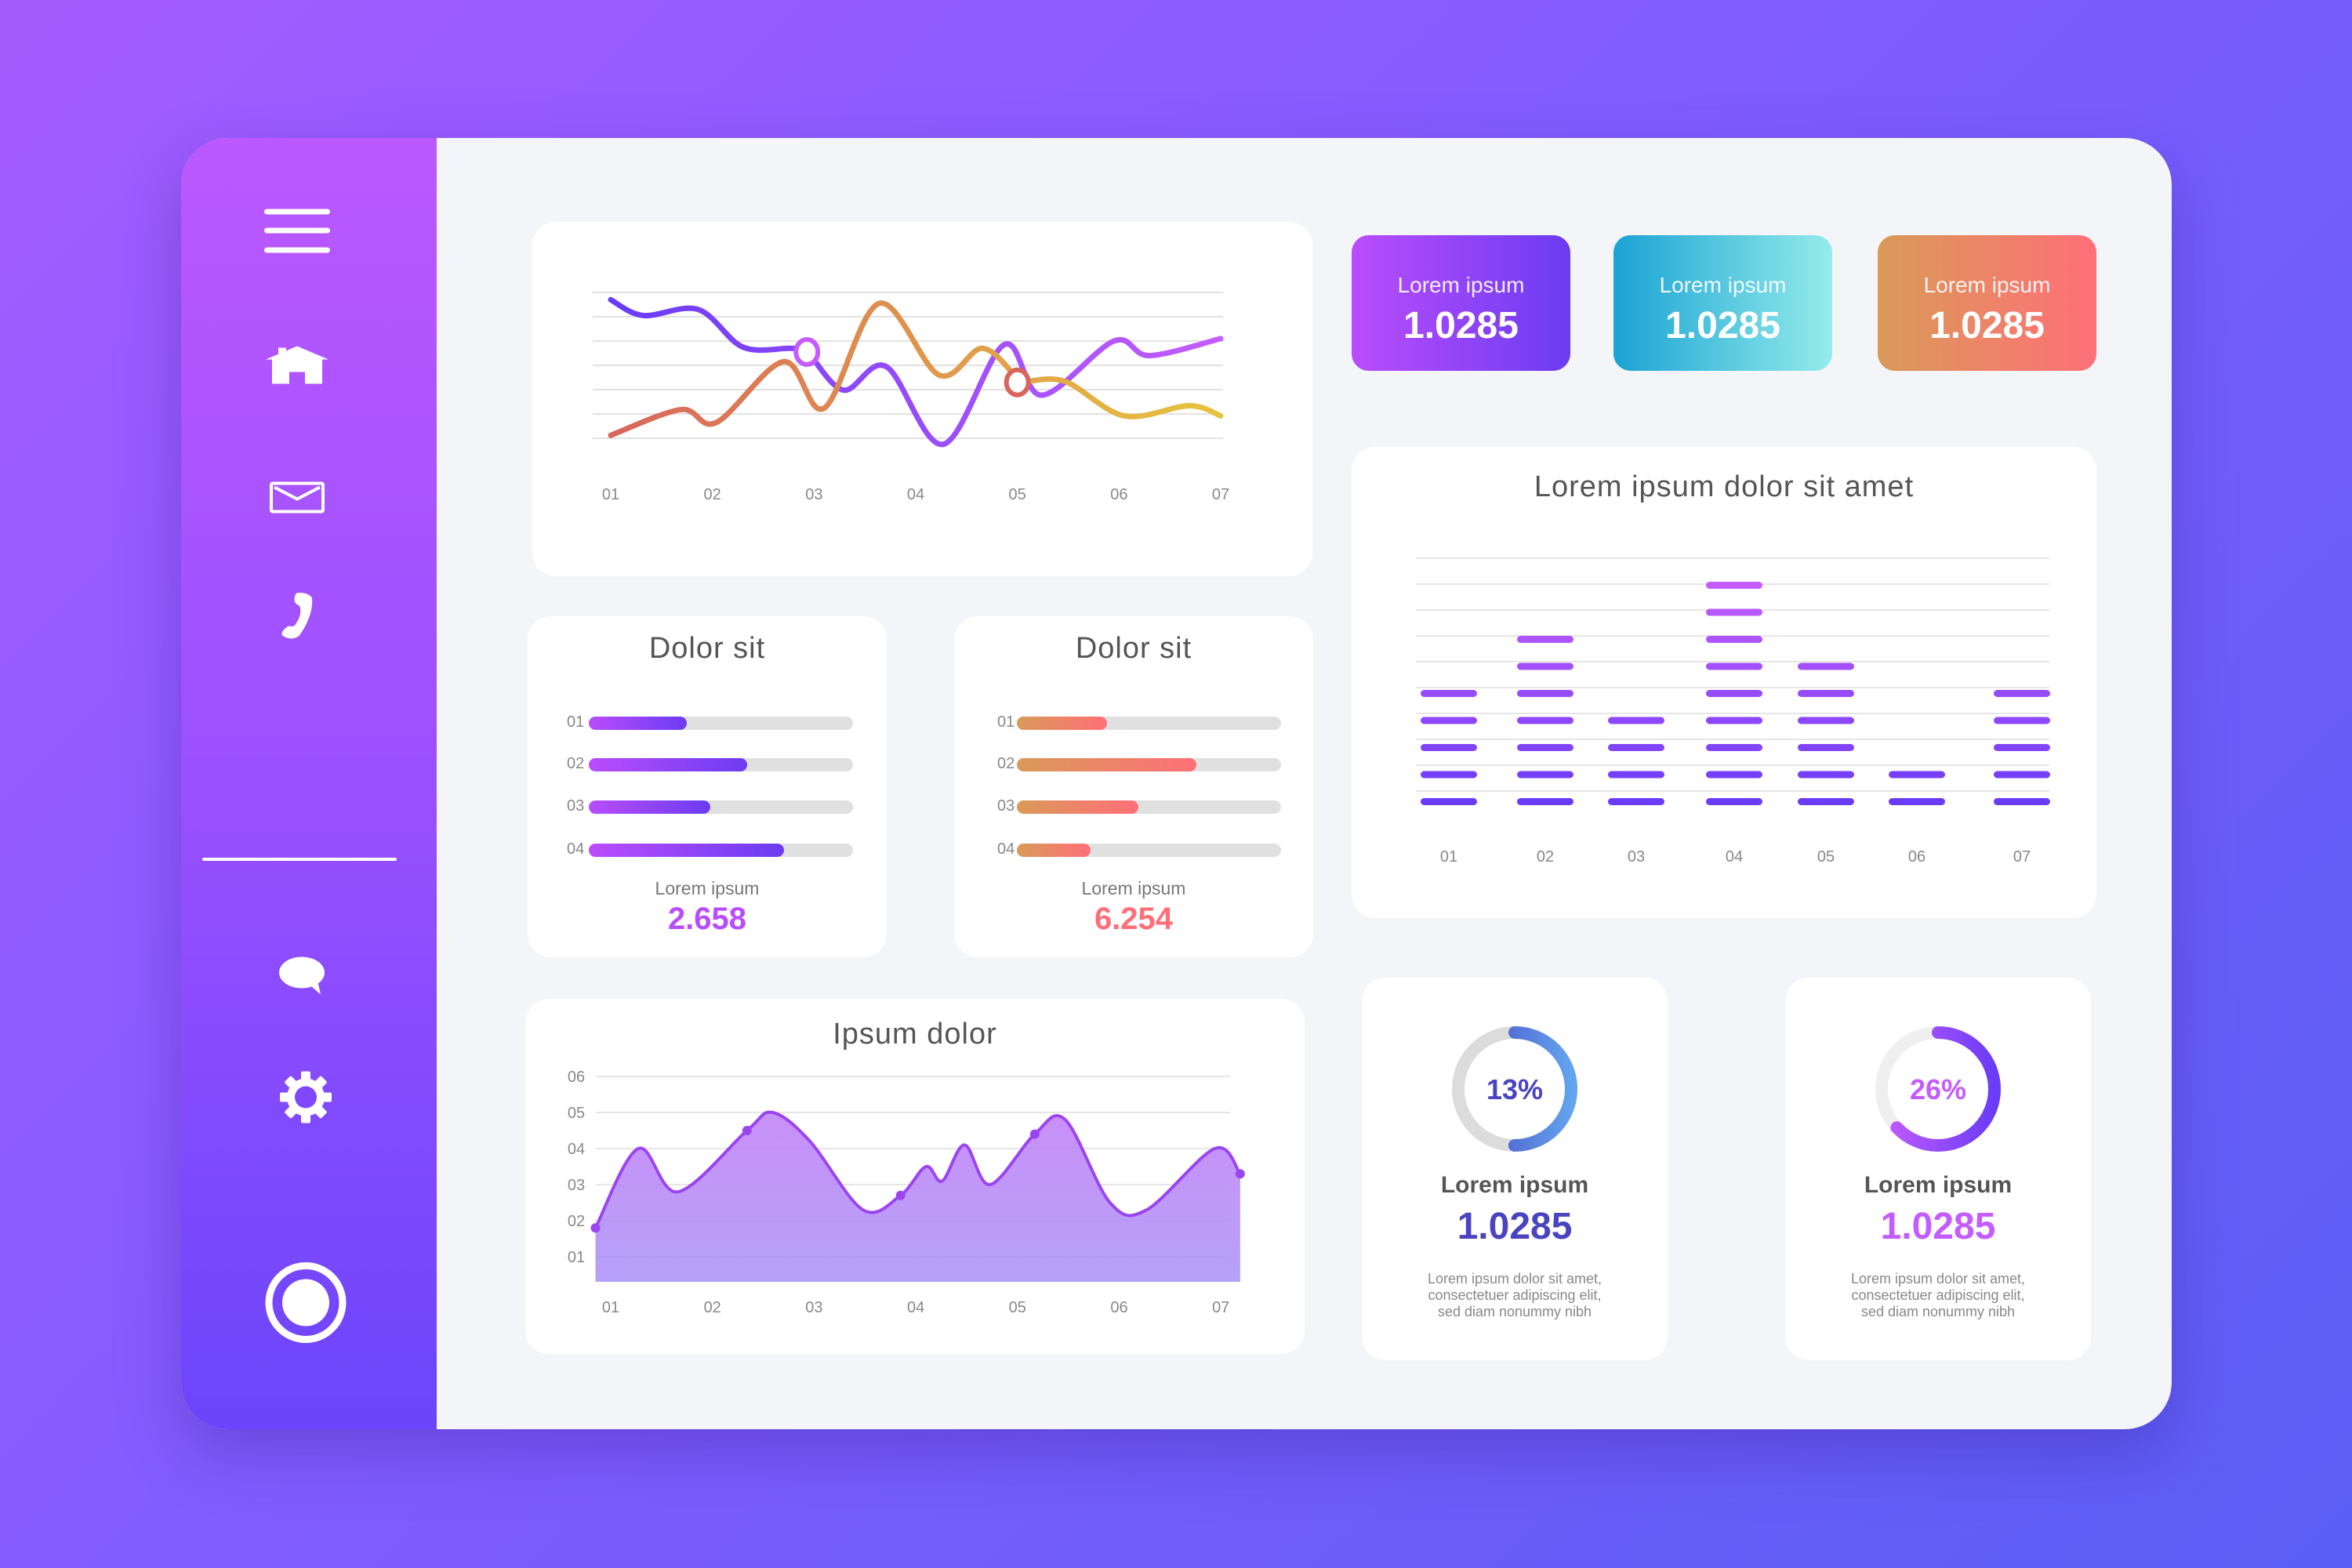 The width and height of the screenshot is (2352, 1568). Describe the element at coordinates (576, 1185) in the screenshot. I see `y-tick-label: 03` at that location.